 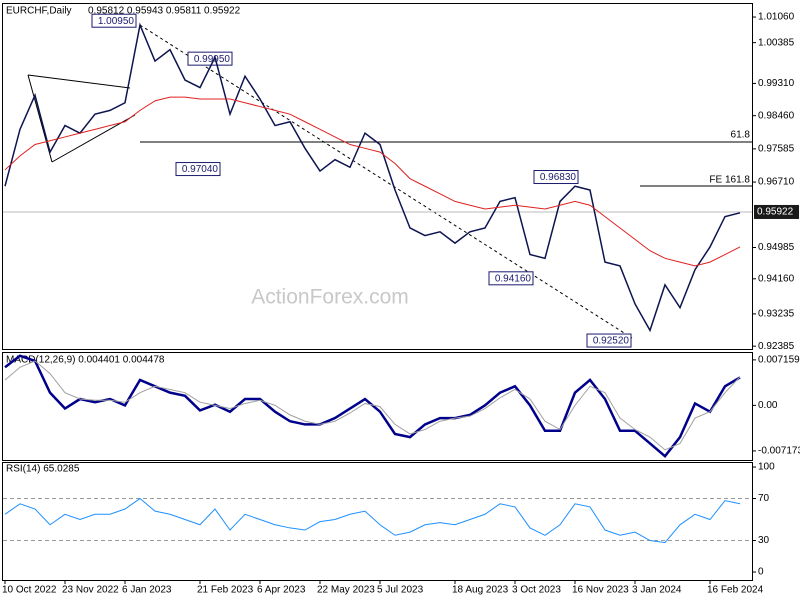 What do you see at coordinates (735, 590) in the screenshot?
I see `x-tick-label: 16 Feb 2024` at bounding box center [735, 590].